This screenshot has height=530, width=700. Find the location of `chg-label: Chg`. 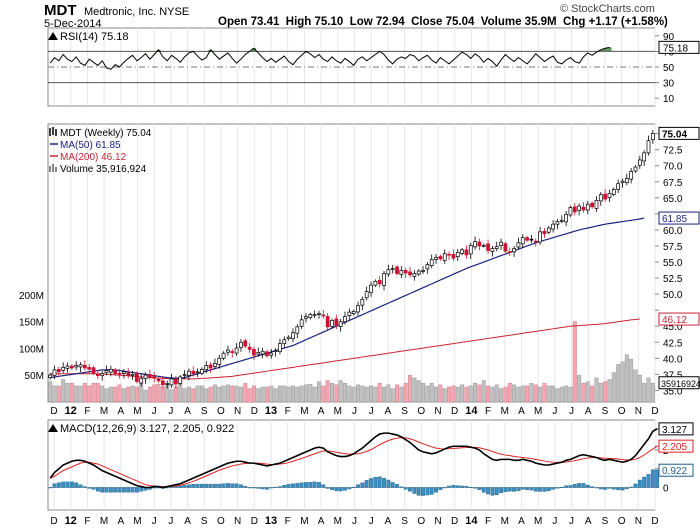

chg-label: Chg is located at coordinates (574, 22).